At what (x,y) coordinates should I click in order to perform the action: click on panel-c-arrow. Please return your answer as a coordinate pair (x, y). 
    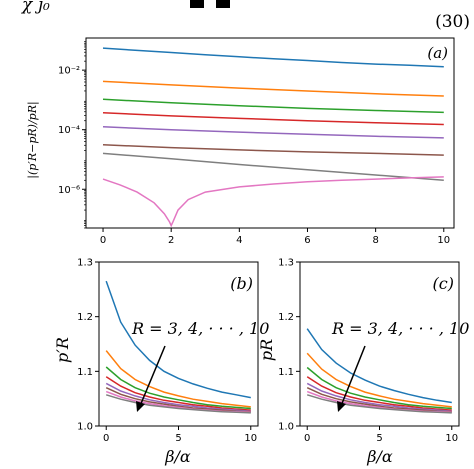
    Looking at the image, I should click on (353, 376).